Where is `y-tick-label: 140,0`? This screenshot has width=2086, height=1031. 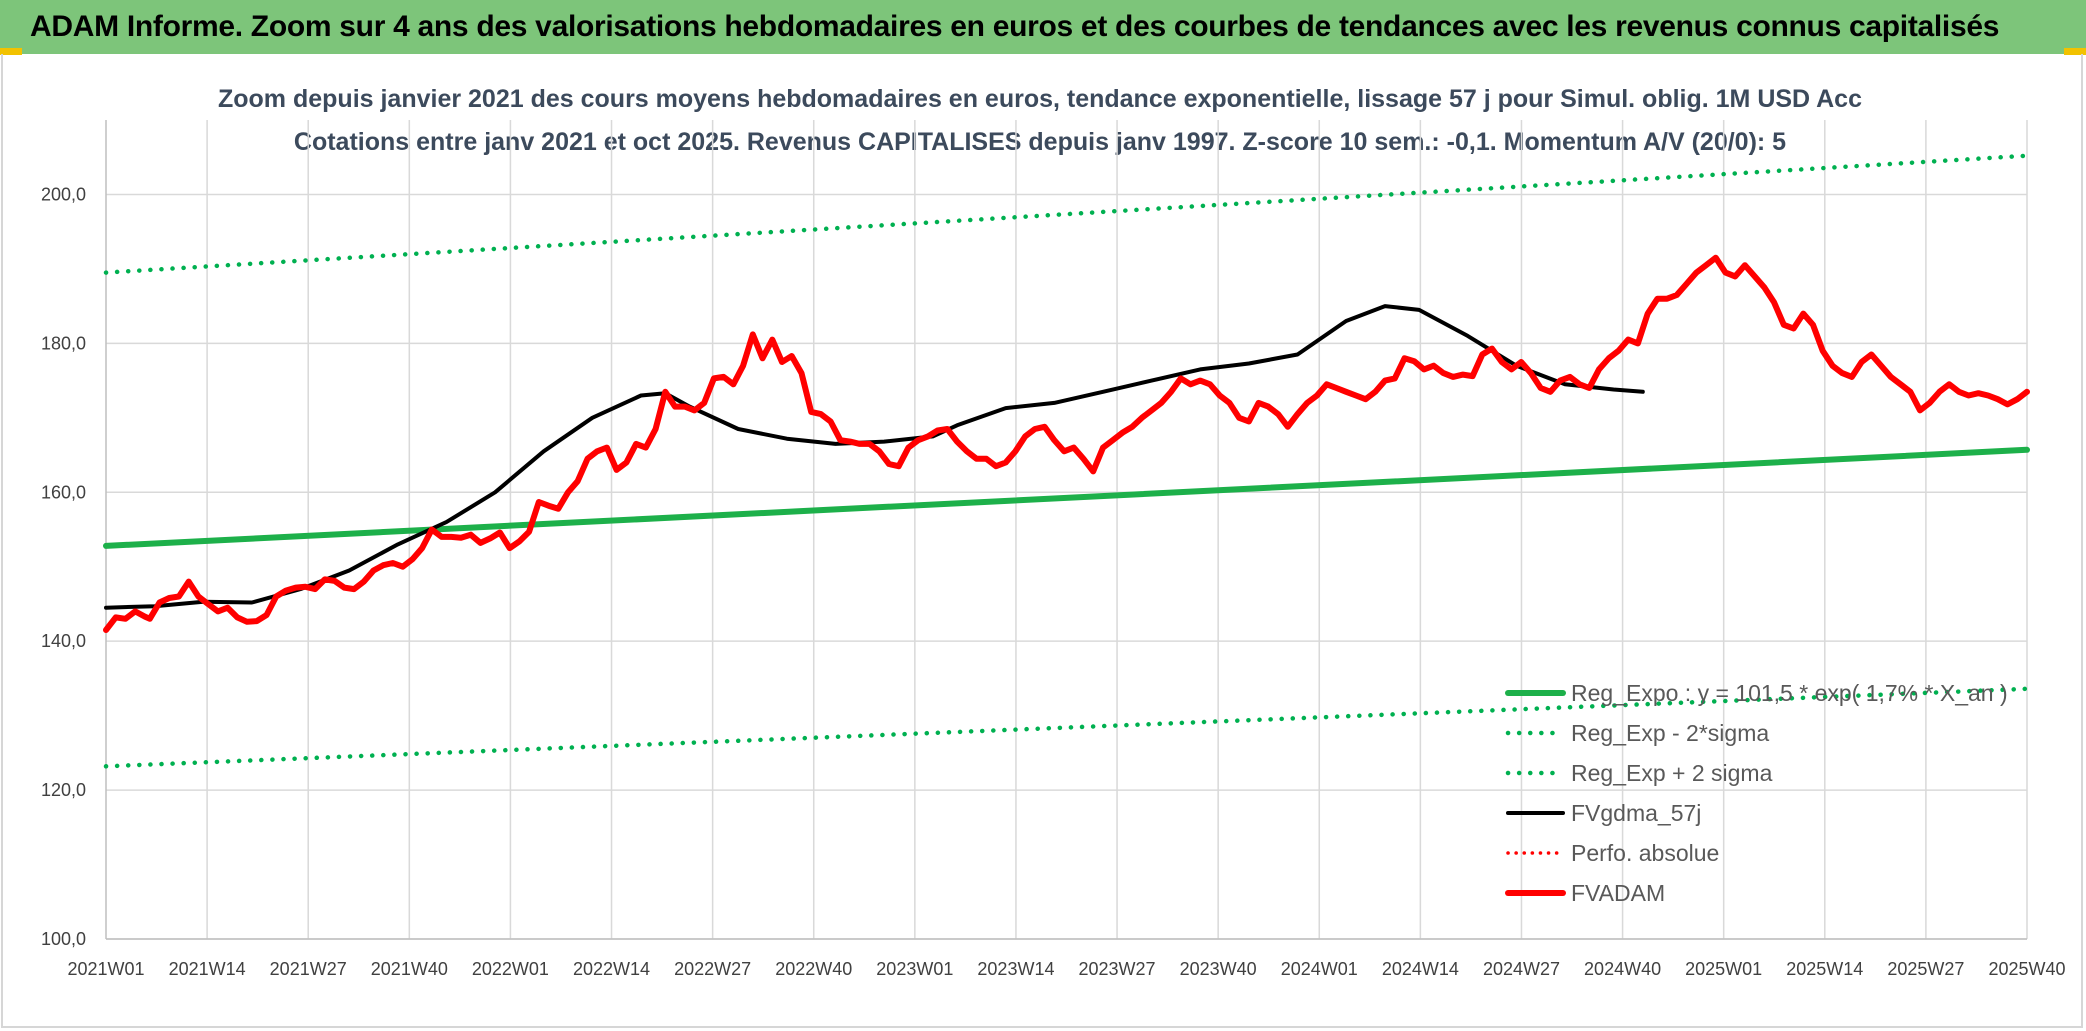 y-tick-label: 140,0 is located at coordinates (63, 641).